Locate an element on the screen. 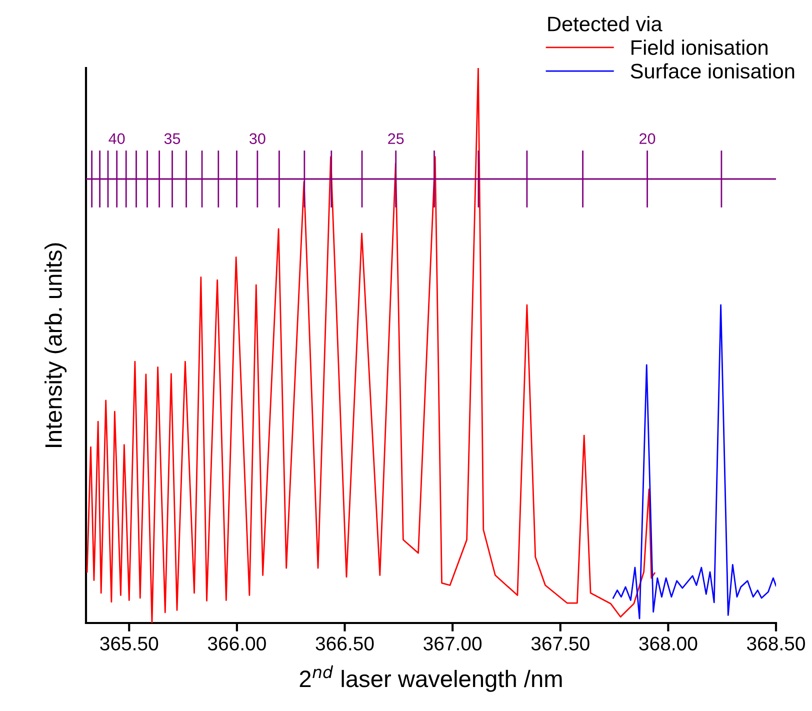 The height and width of the screenshot is (711, 812). annotation: 25 is located at coordinates (396, 138).